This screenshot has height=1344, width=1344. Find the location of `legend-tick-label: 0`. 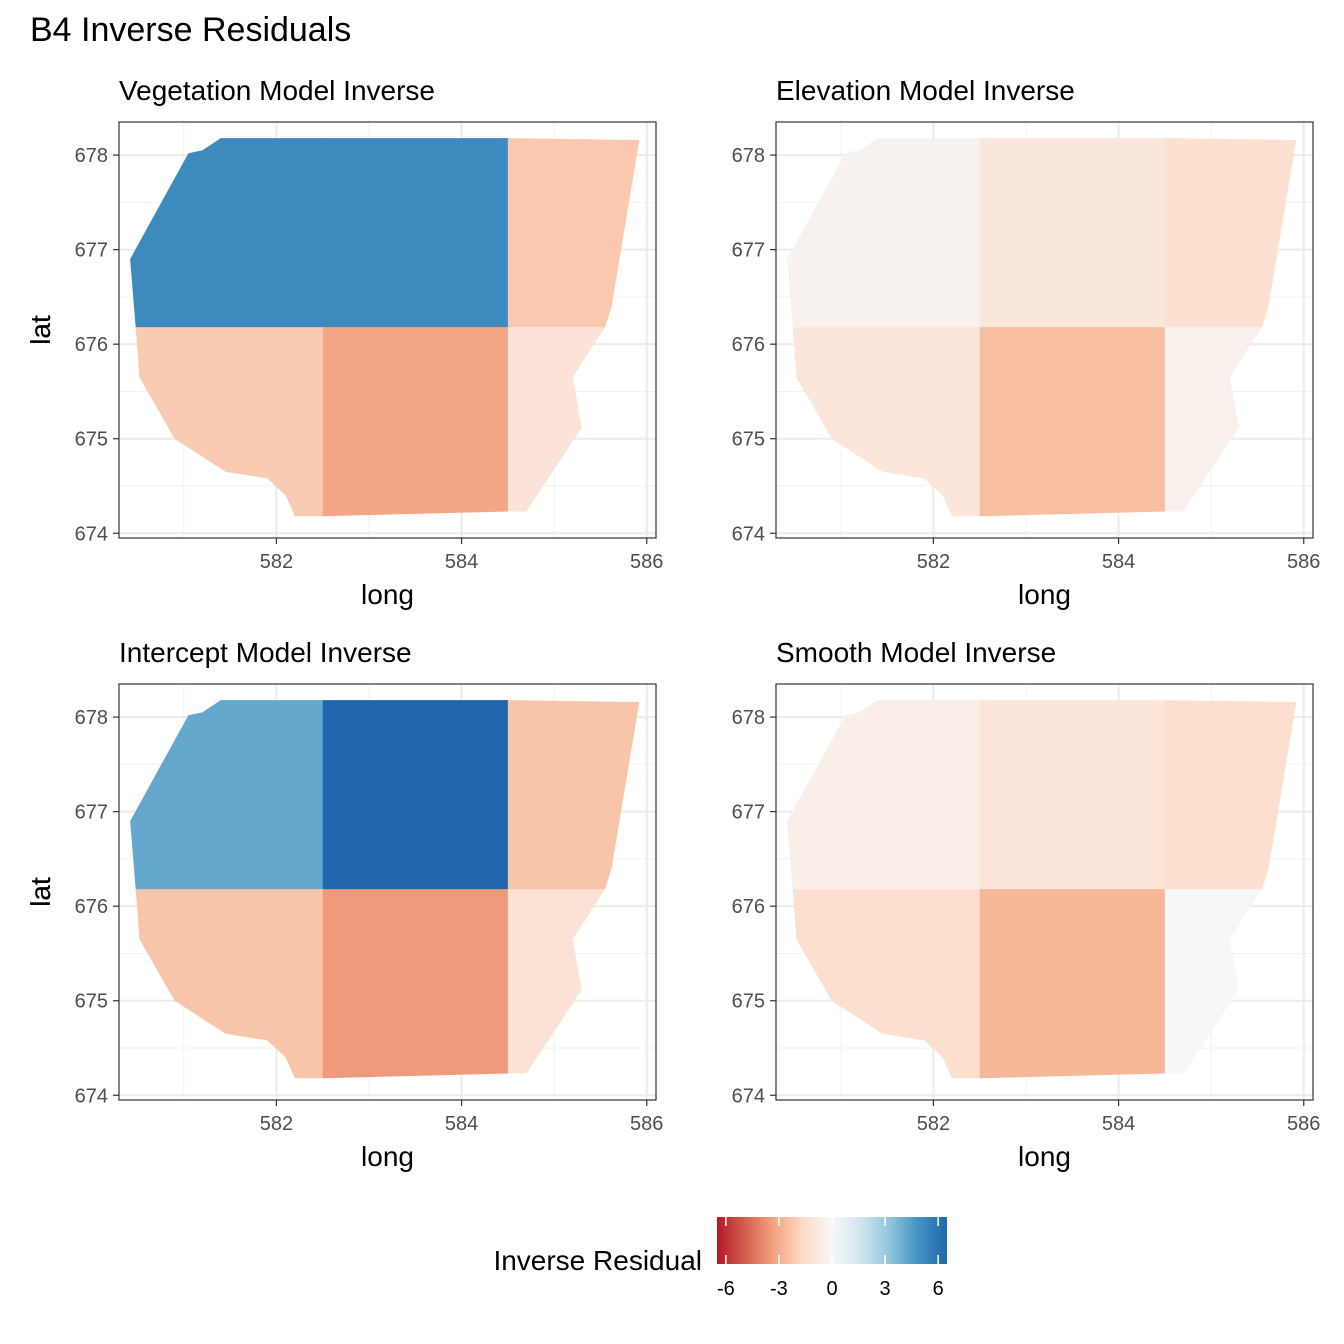

legend-tick-label: 0 is located at coordinates (831, 1289).